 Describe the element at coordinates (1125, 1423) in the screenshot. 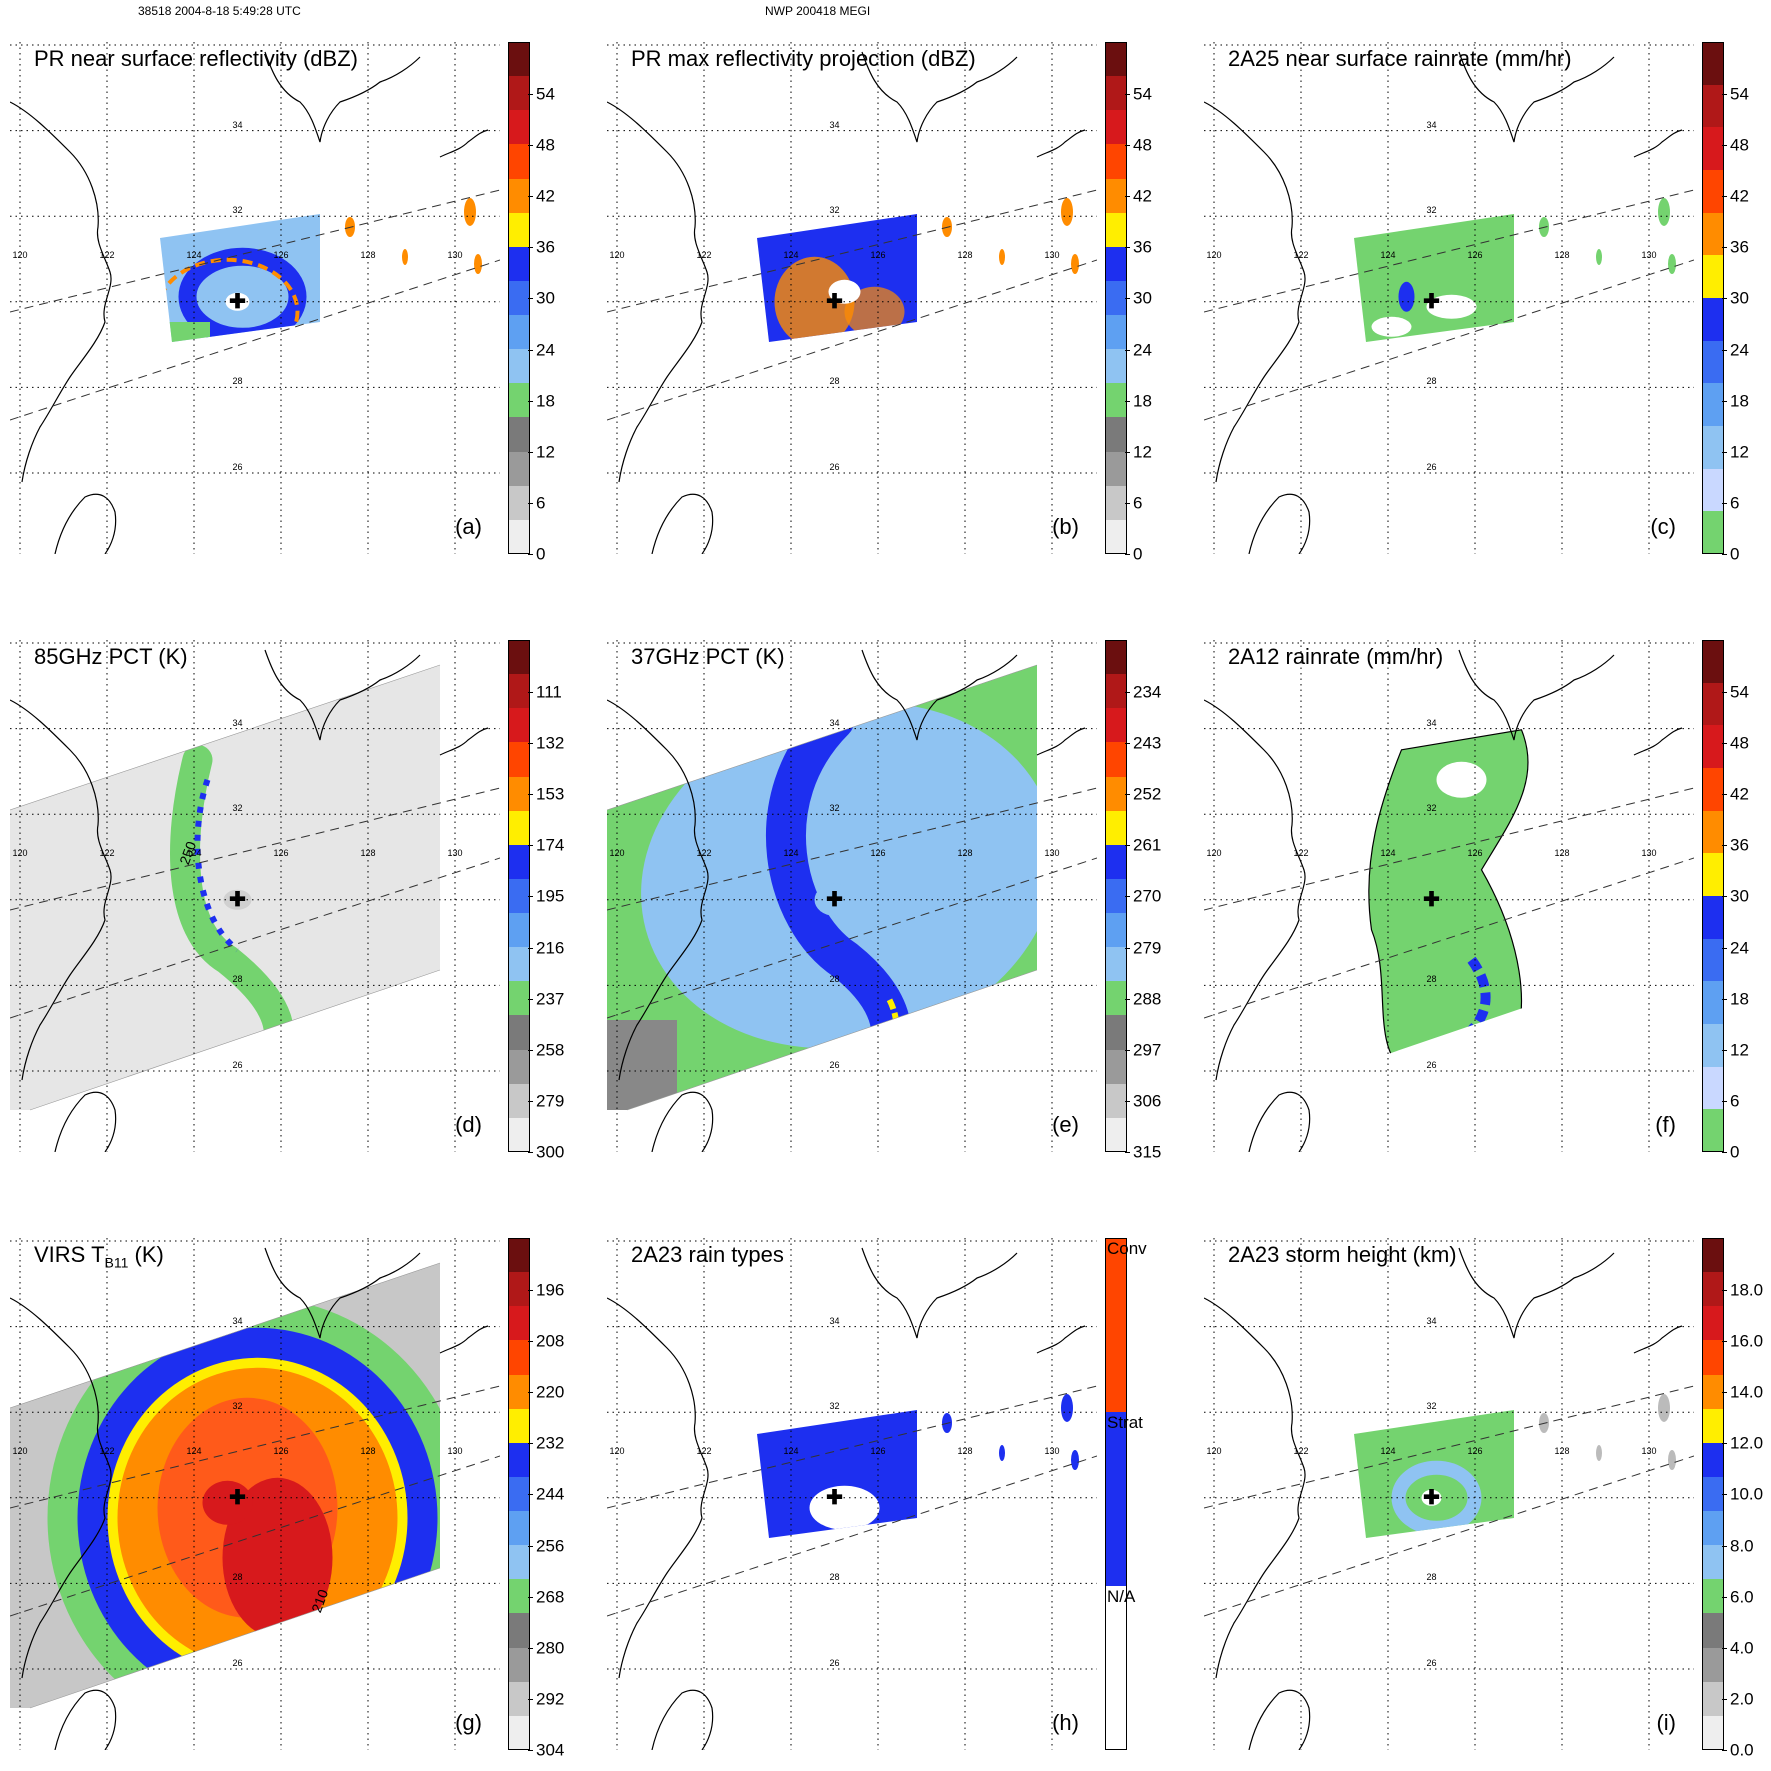

I see `colorbar-tick-label: Strat` at that location.